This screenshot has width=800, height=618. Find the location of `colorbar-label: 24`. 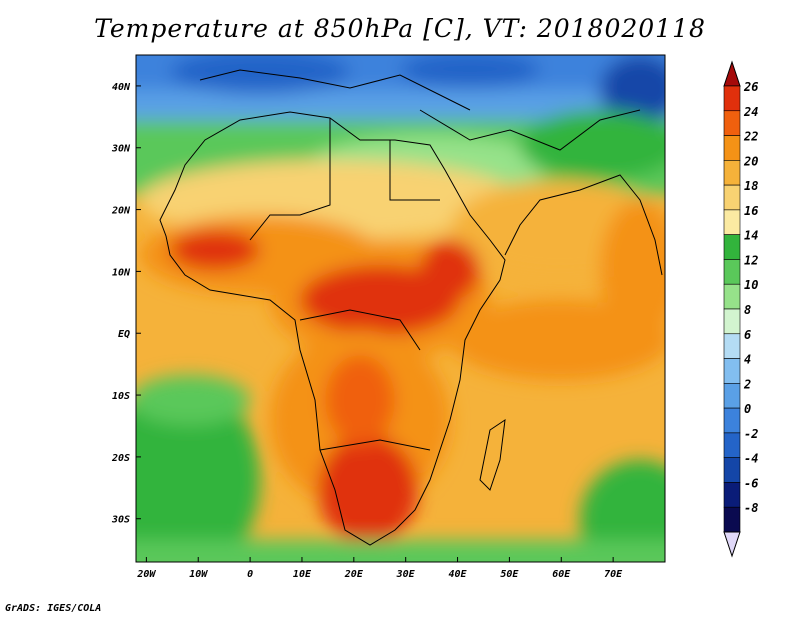

colorbar-label: 24 is located at coordinates (750, 112).